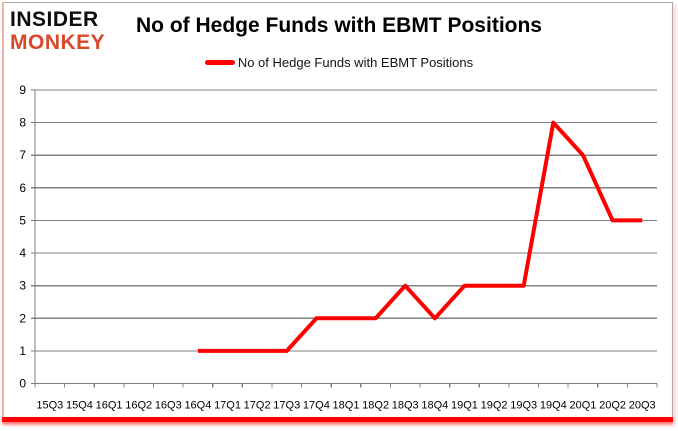 This screenshot has height=431, width=678. Describe the element at coordinates (612, 406) in the screenshot. I see `svg-text: 20Q2` at that location.